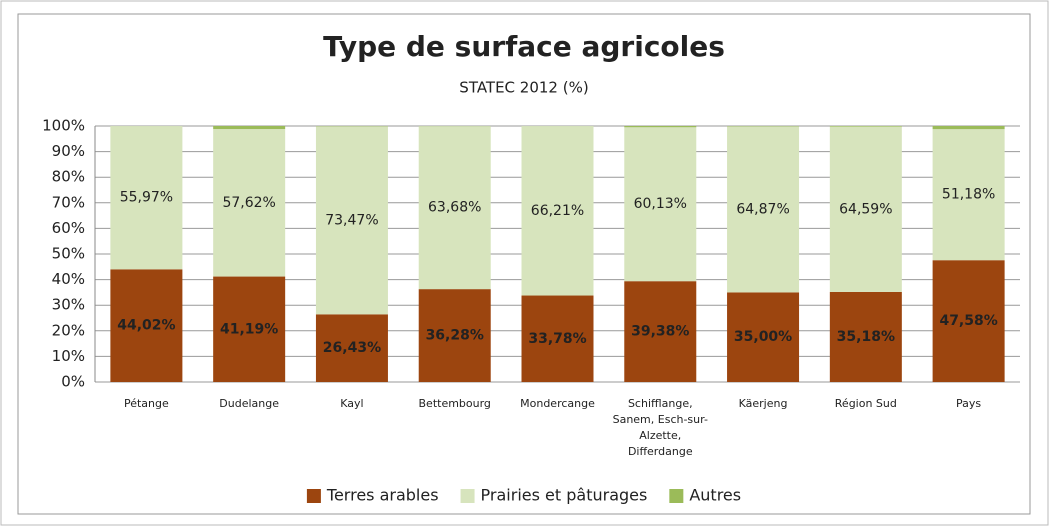  I want to click on value-label: 26,43%, so click(352, 348).